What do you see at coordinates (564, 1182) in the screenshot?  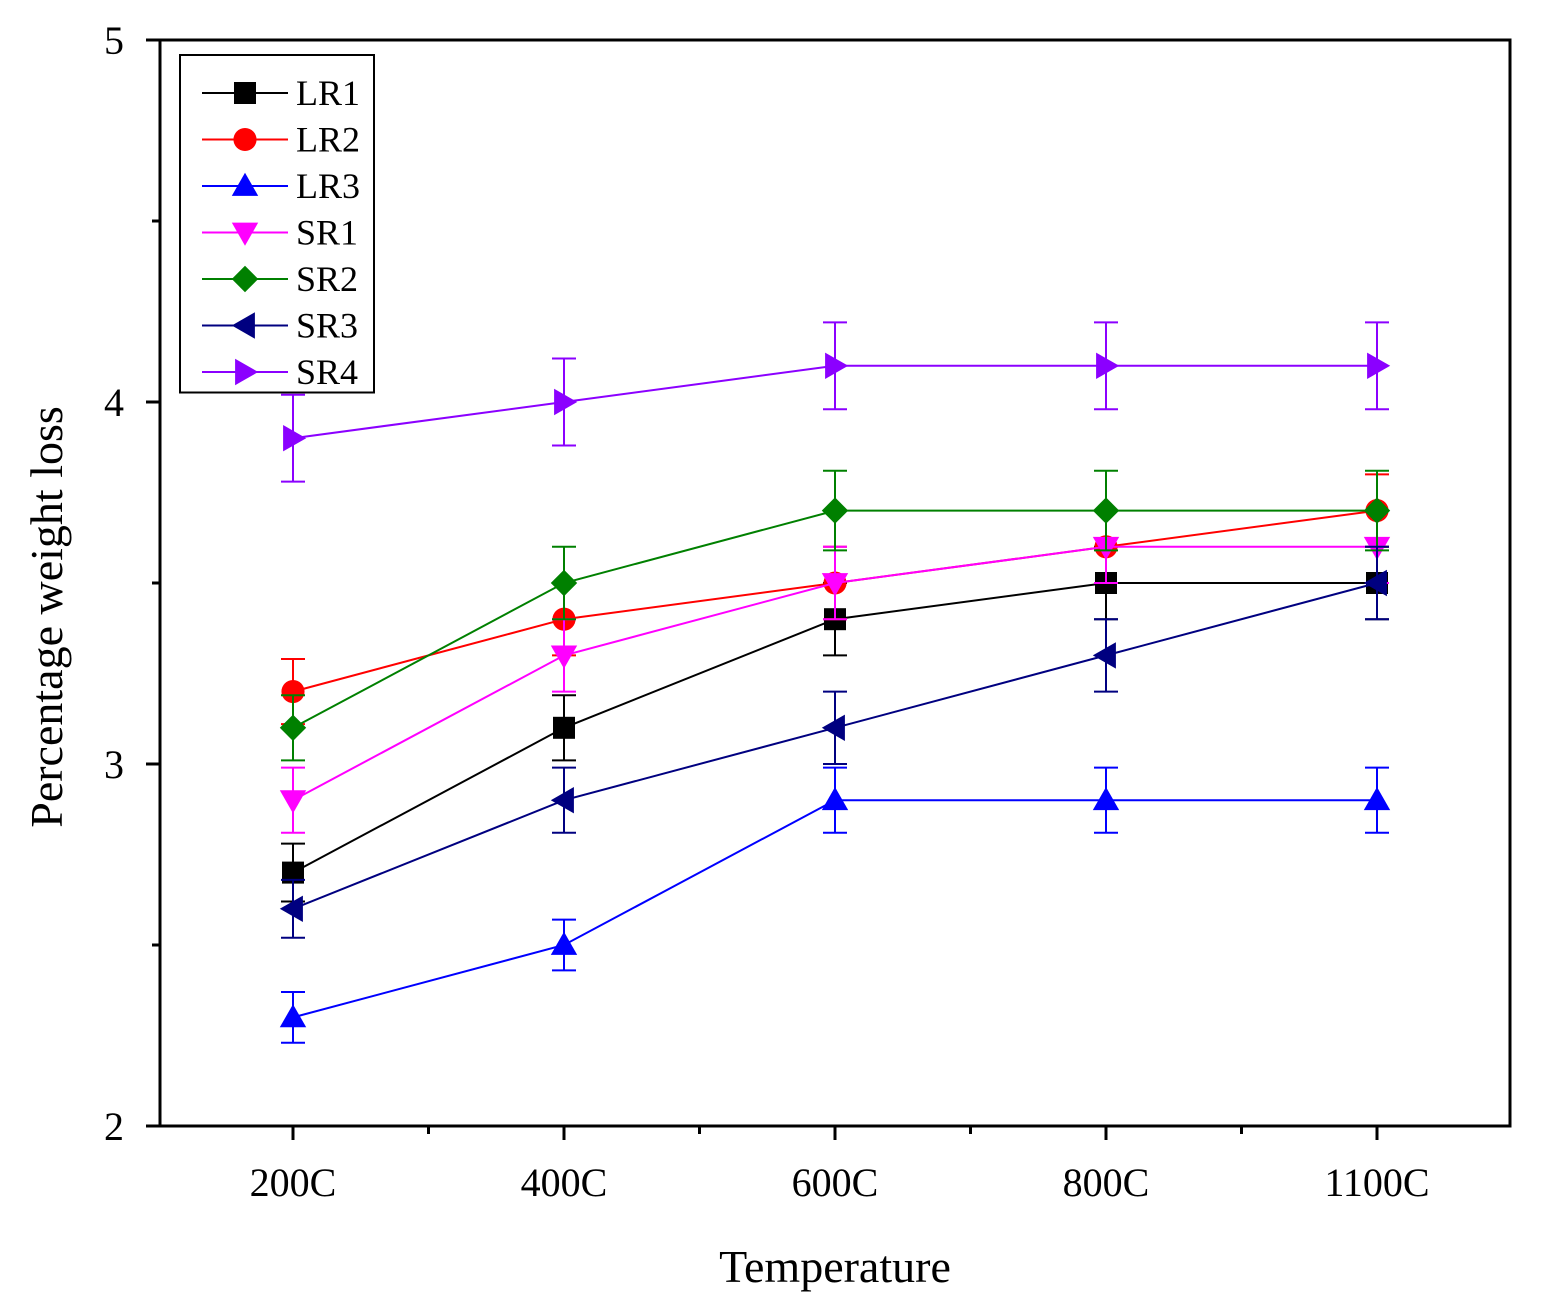 I see `x-tick-label: 400C` at bounding box center [564, 1182].